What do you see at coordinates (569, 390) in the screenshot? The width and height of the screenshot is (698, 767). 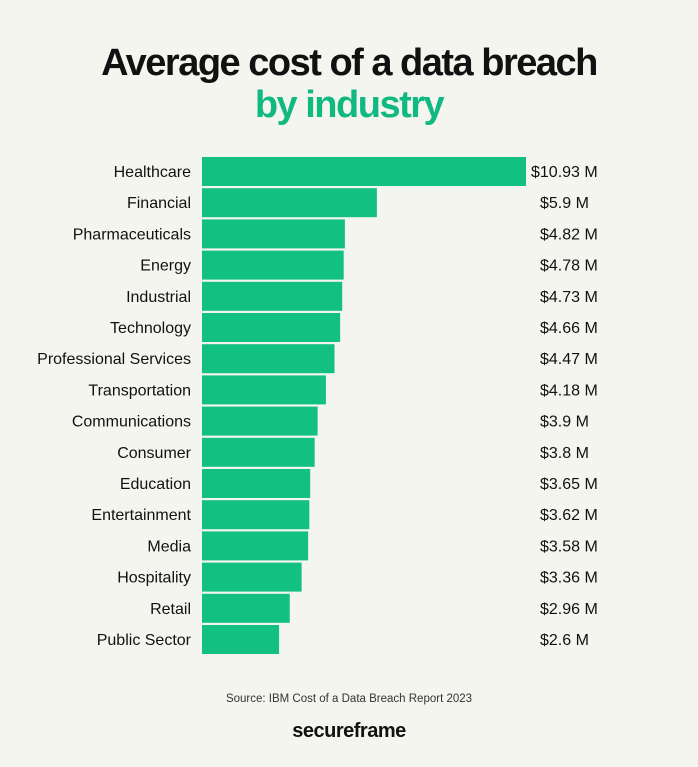 I see `value-label: $4.18 M` at bounding box center [569, 390].